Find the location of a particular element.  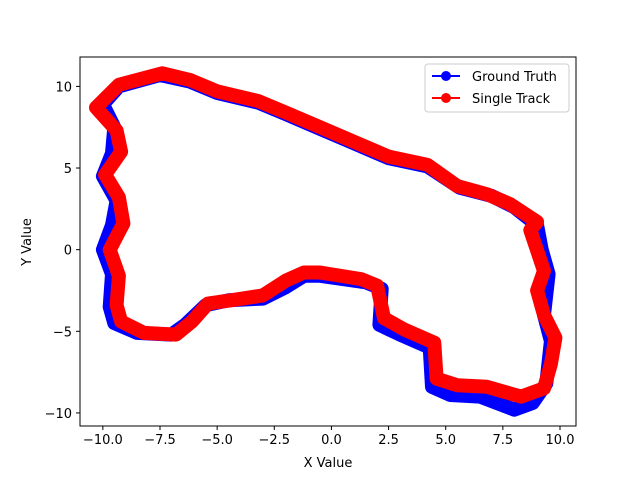

x-tick-label: −5.0 is located at coordinates (217, 440).